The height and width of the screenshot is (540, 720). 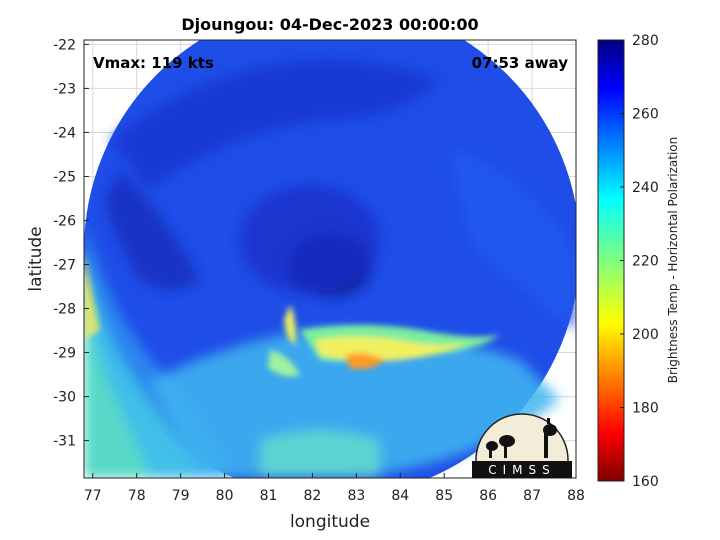 What do you see at coordinates (611, 260) in the screenshot?
I see `colorbar` at bounding box center [611, 260].